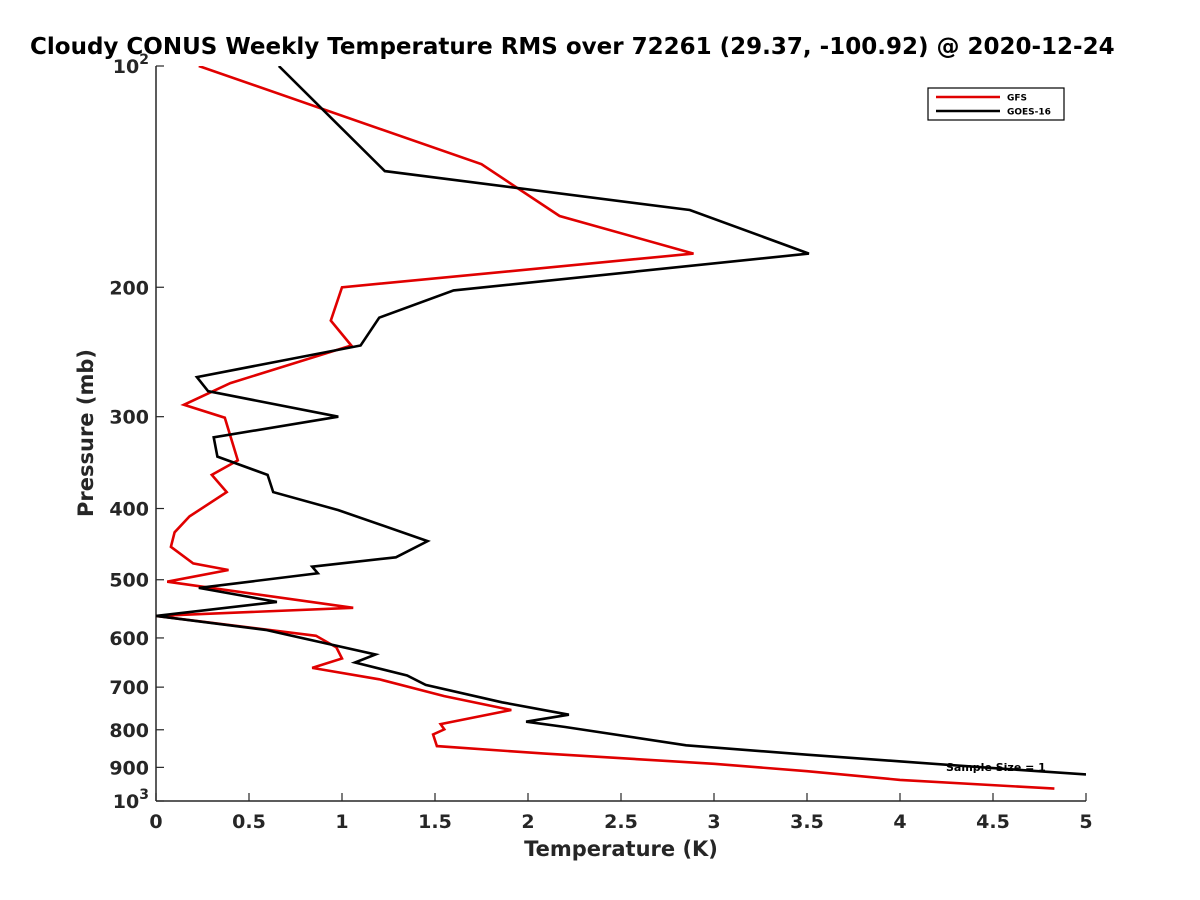  Describe the element at coordinates (713, 822) in the screenshot. I see `x-tick-label: 3` at that location.